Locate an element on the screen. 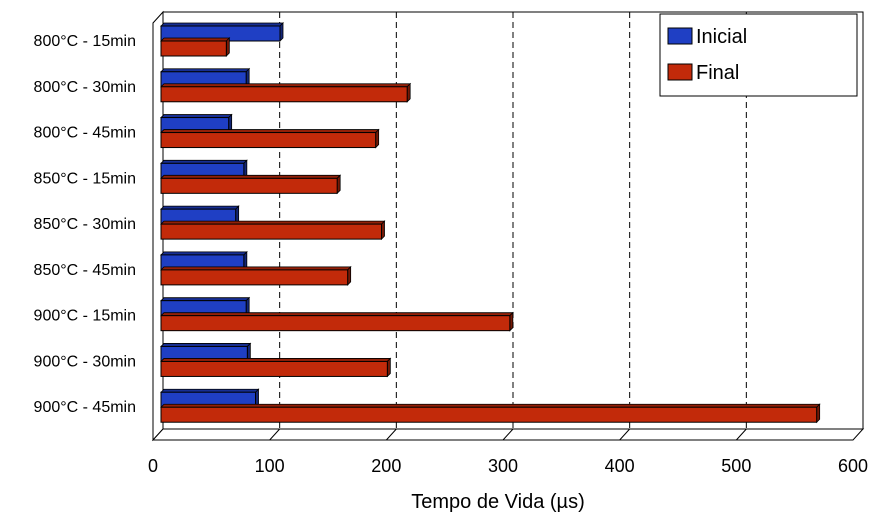 This screenshot has height=515, width=872. category-label: 900°C - 45min is located at coordinates (85, 407).